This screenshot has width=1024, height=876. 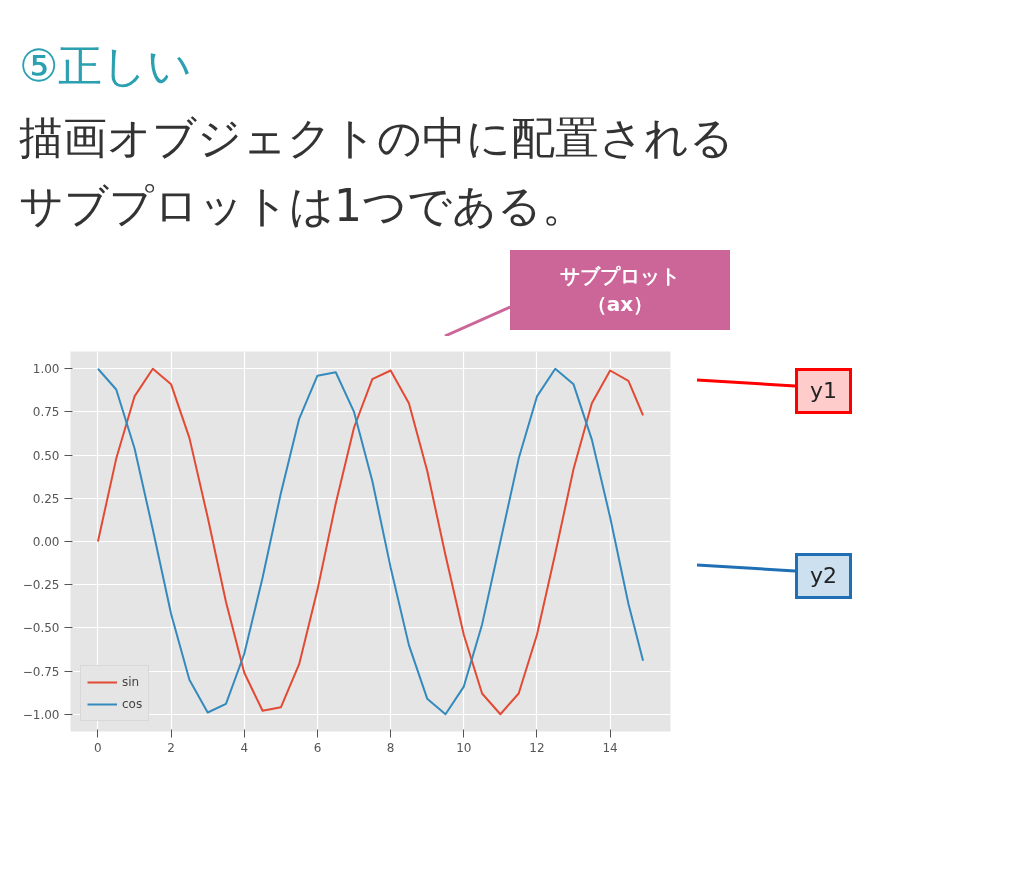 I want to click on legend-label: cos, so click(x=132, y=704).